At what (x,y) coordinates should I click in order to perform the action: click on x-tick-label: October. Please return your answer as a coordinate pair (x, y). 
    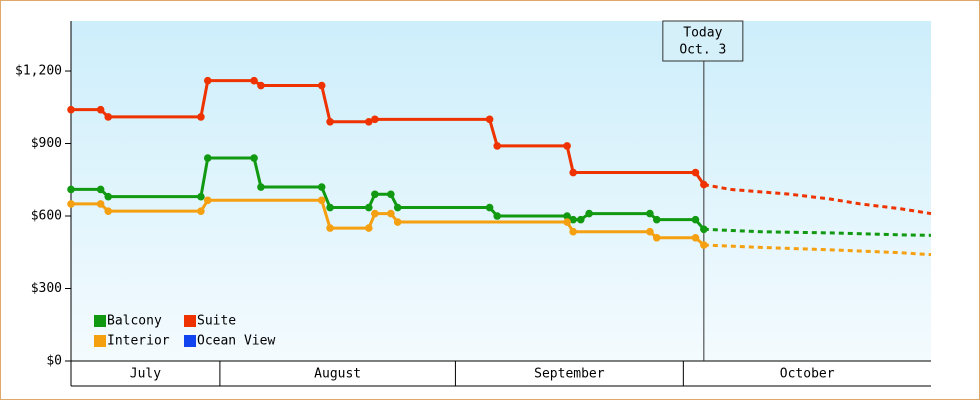
    Looking at the image, I should click on (807, 374).